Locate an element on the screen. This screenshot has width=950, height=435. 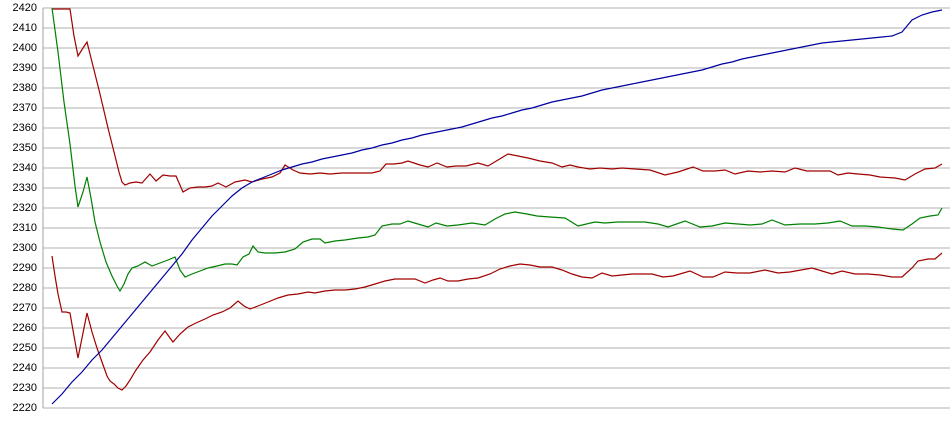
y-axis-tick-label: 2280 is located at coordinates (24, 287).